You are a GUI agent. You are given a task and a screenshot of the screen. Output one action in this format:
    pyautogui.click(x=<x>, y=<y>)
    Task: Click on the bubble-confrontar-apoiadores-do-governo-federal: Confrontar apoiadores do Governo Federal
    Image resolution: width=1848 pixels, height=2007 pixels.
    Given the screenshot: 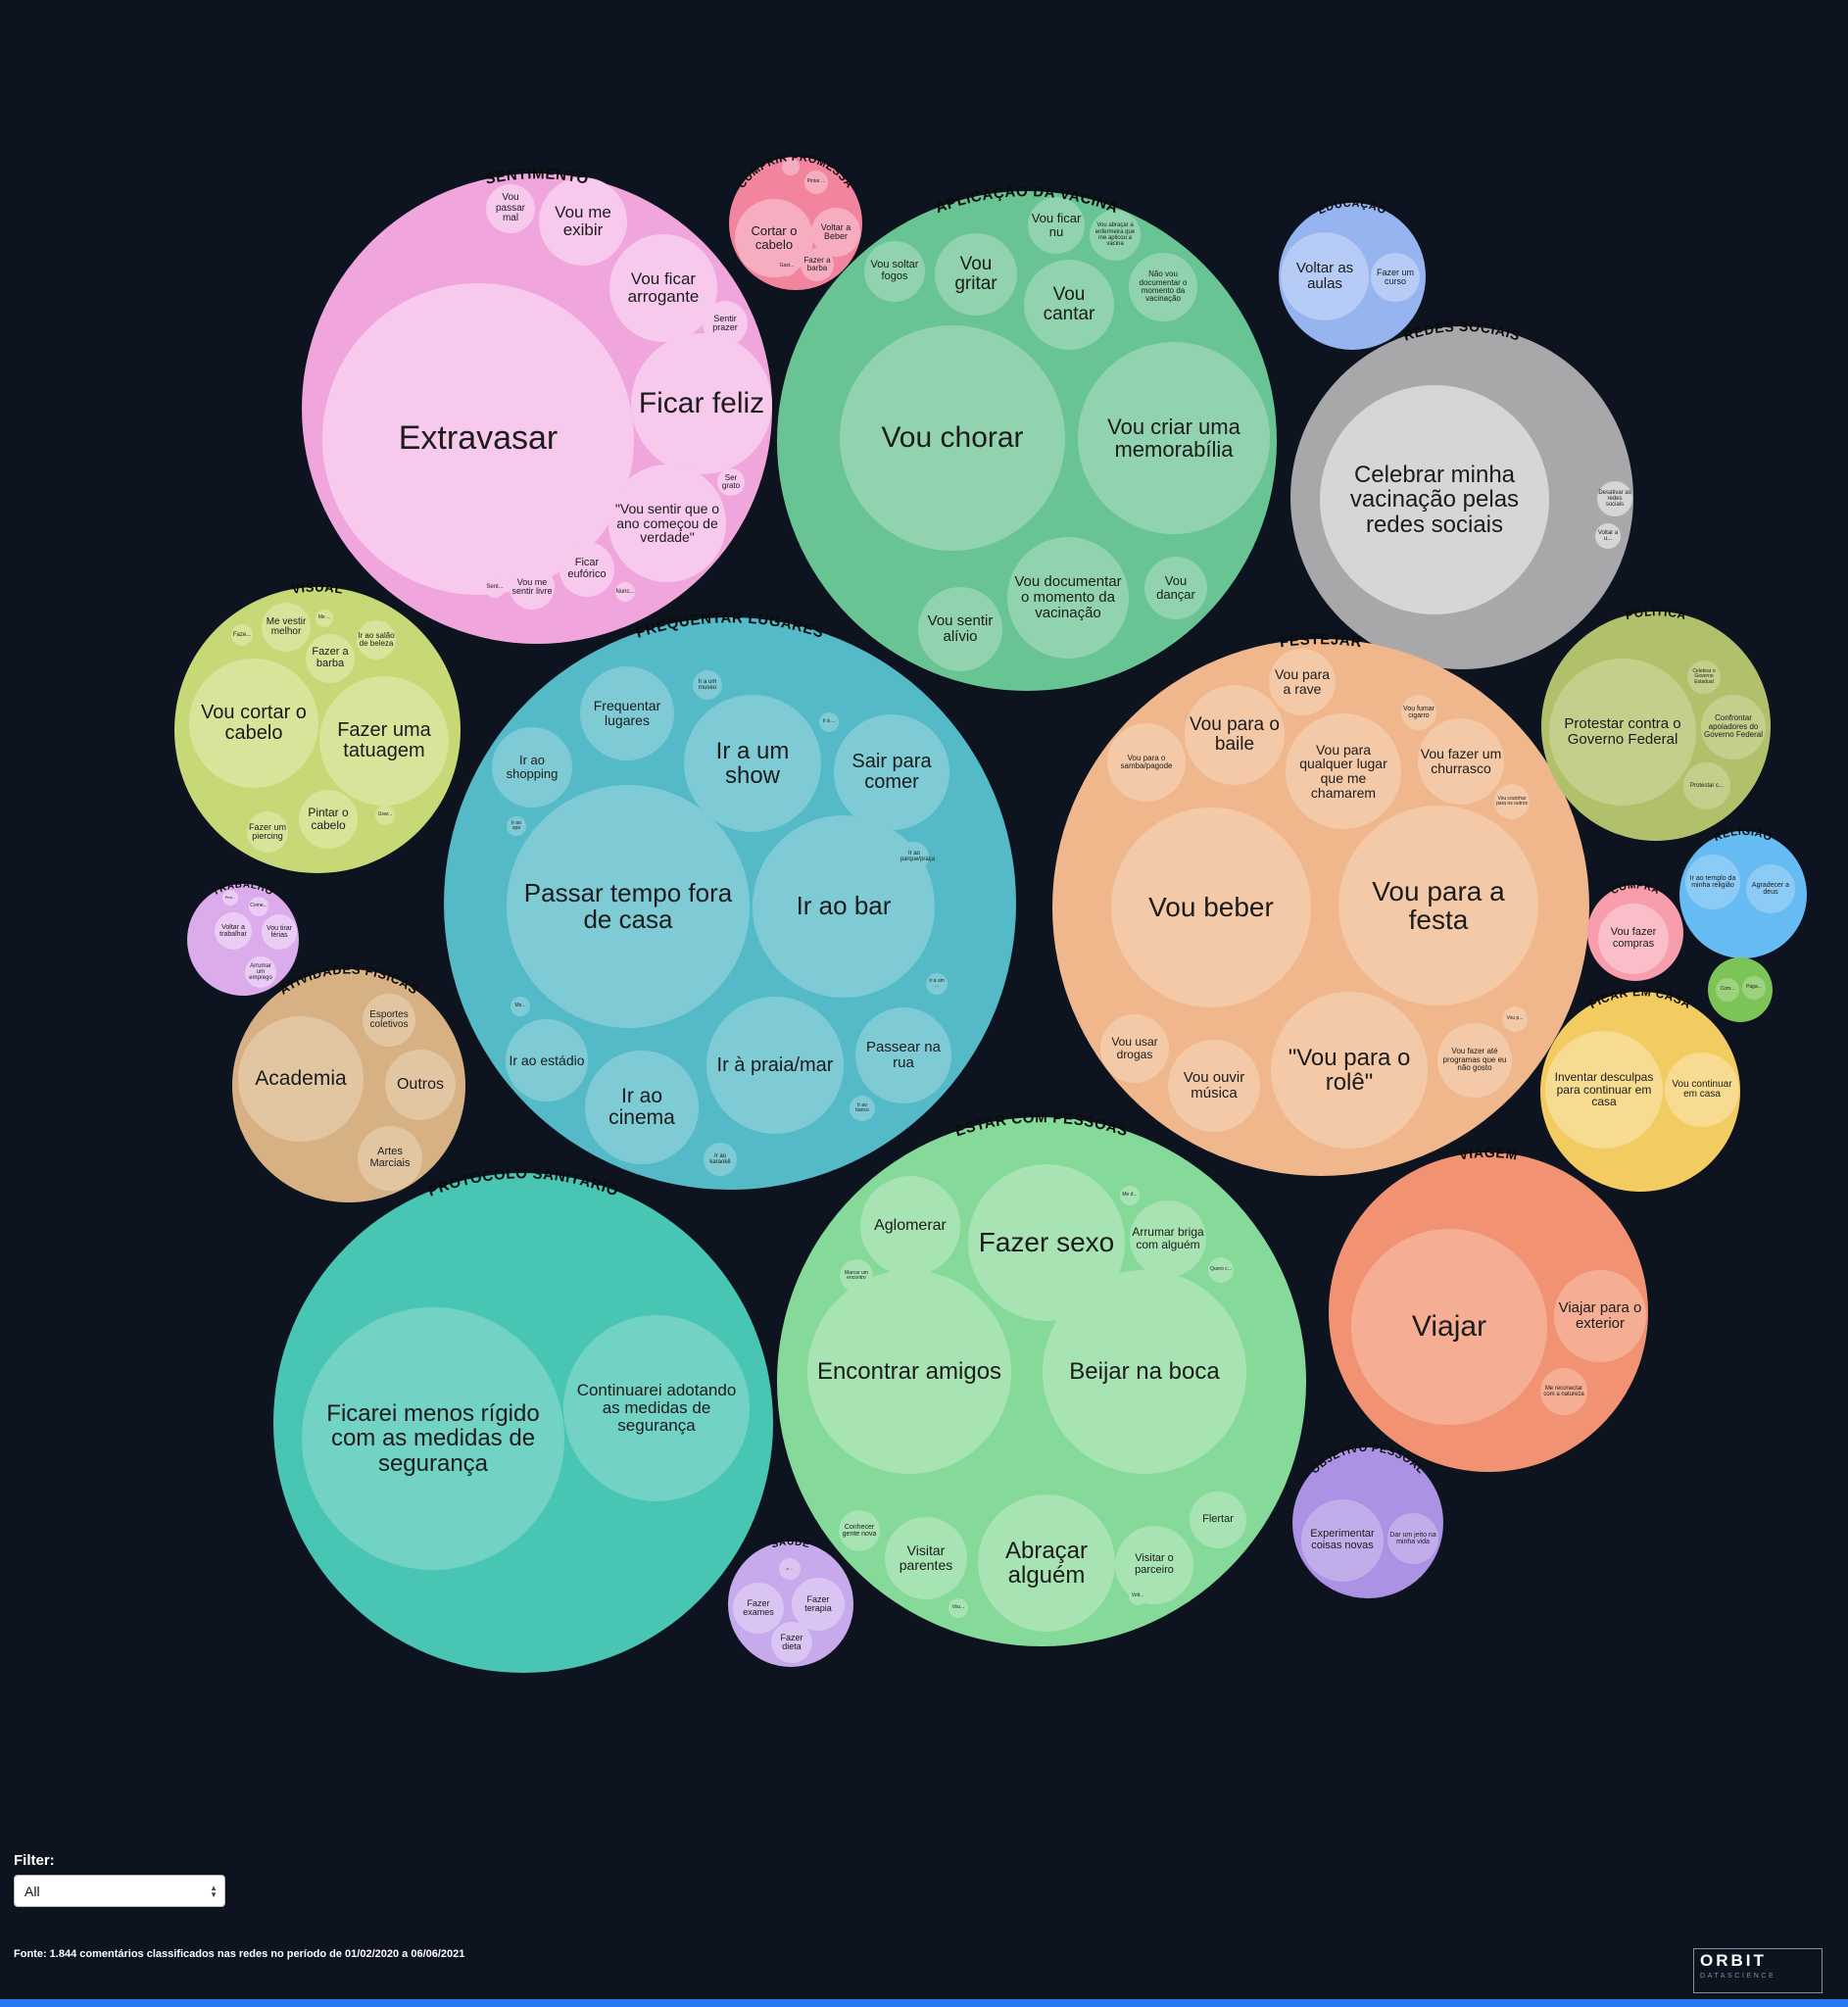 What is the action you would take?
    pyautogui.click(x=1734, y=727)
    